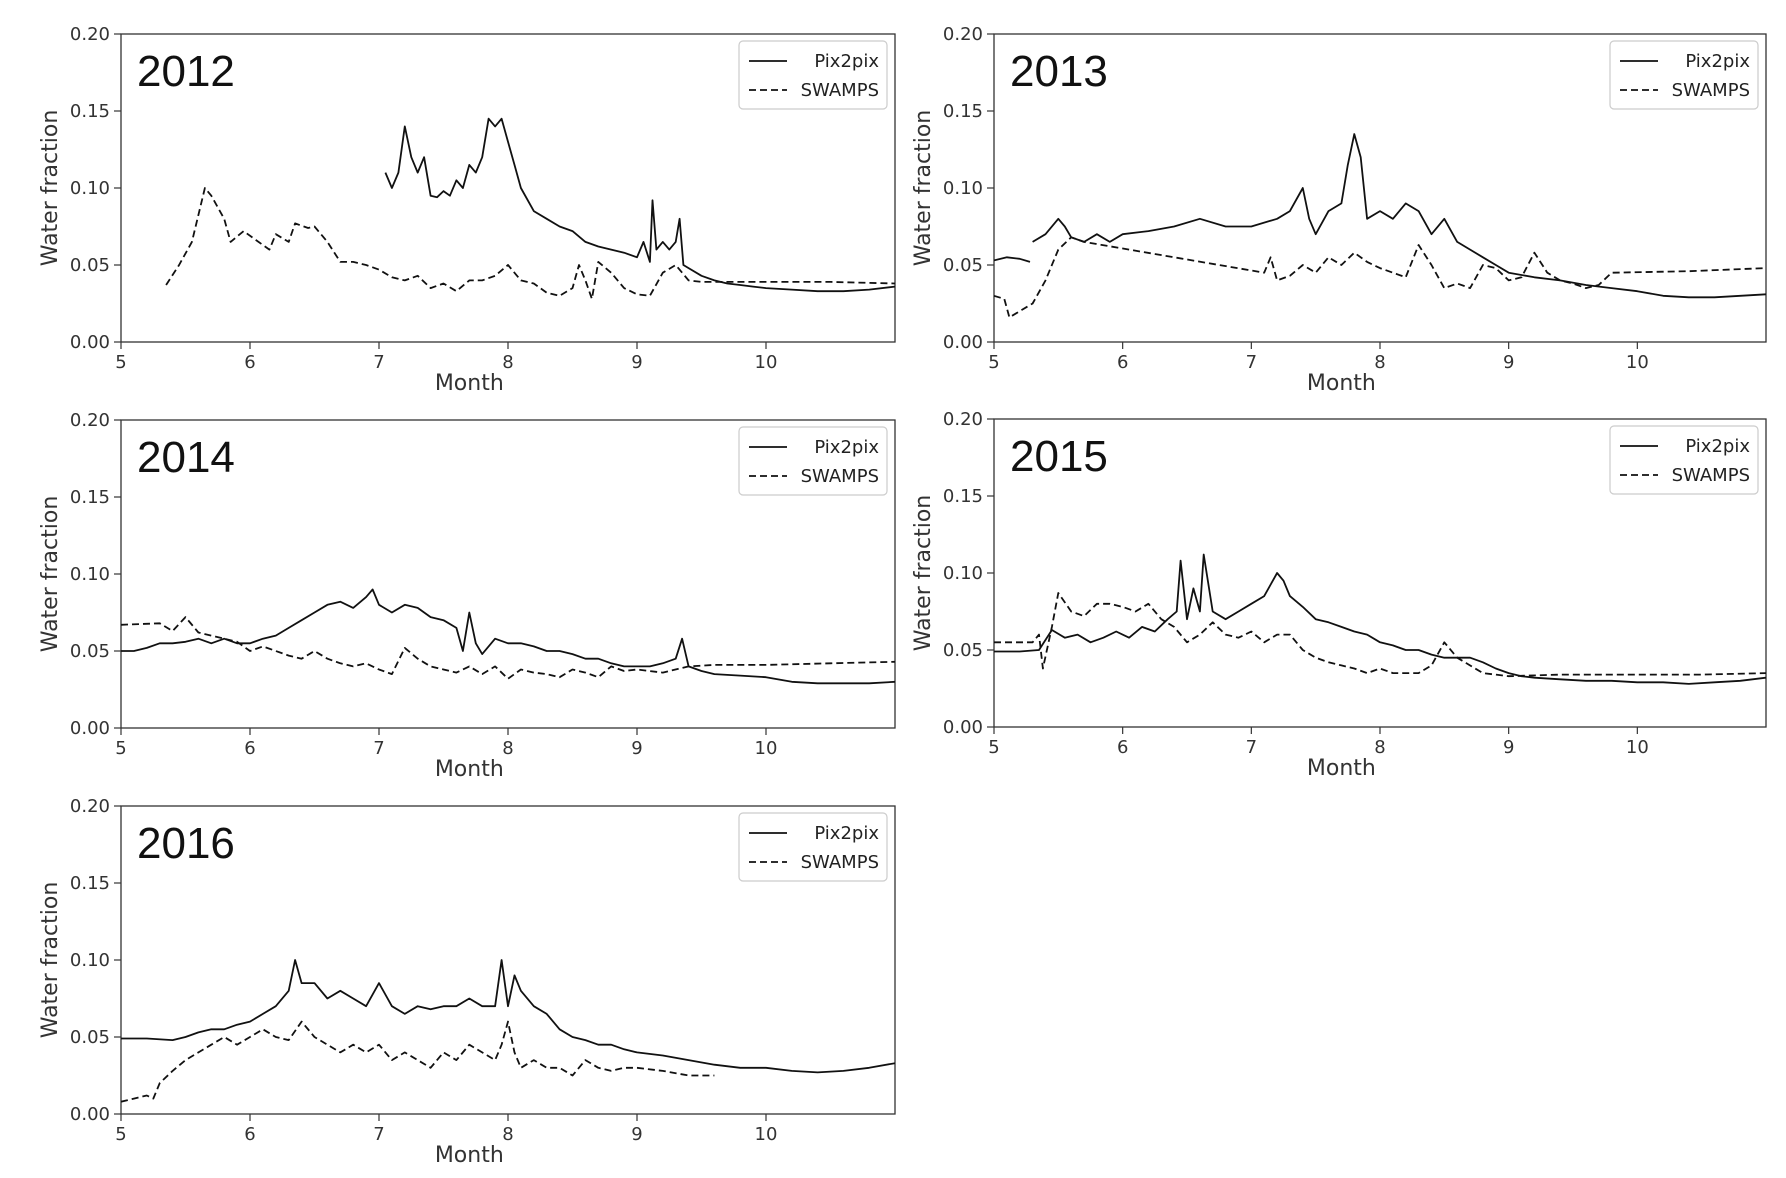 The image size is (1786, 1178). Describe the element at coordinates (186, 71) in the screenshot. I see `year-label: 2012` at that location.